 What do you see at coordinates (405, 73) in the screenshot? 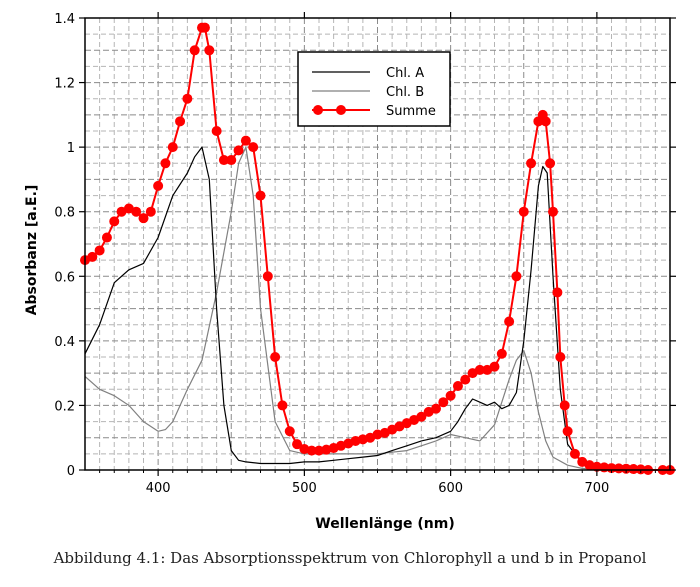
I see `legend-label: Chl. A` at bounding box center [405, 73].